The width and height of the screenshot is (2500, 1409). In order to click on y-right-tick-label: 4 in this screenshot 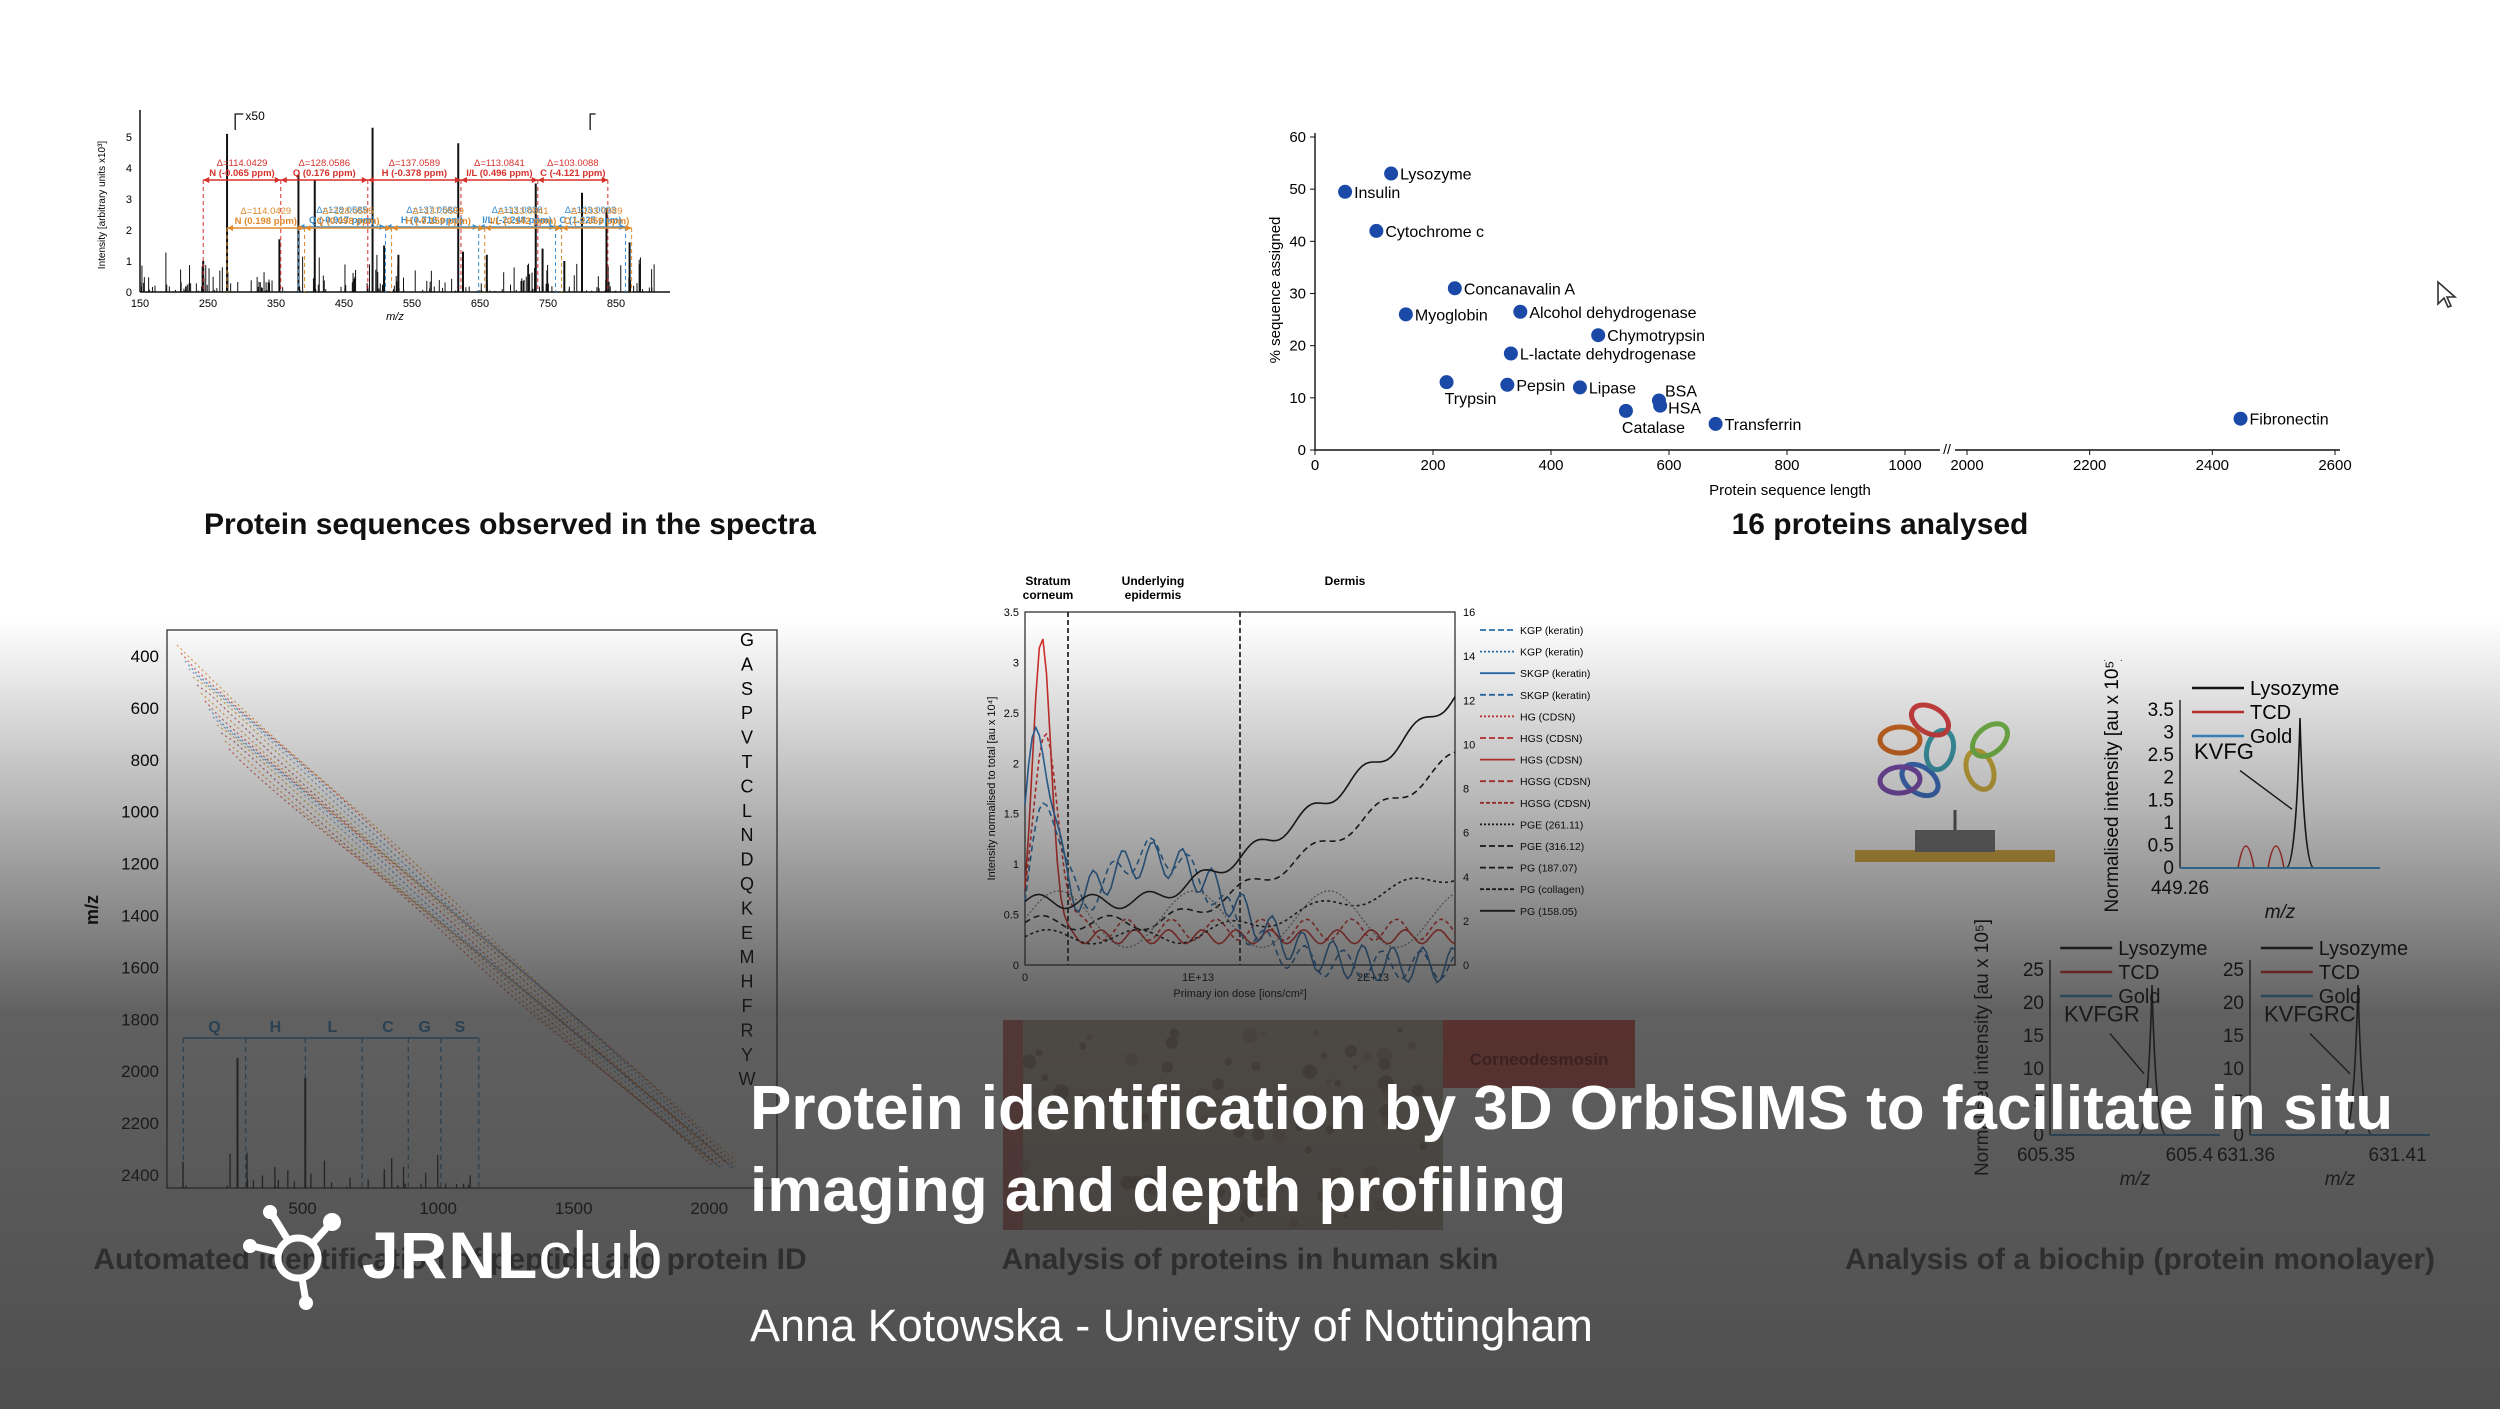, I will do `click(1466, 878)`.